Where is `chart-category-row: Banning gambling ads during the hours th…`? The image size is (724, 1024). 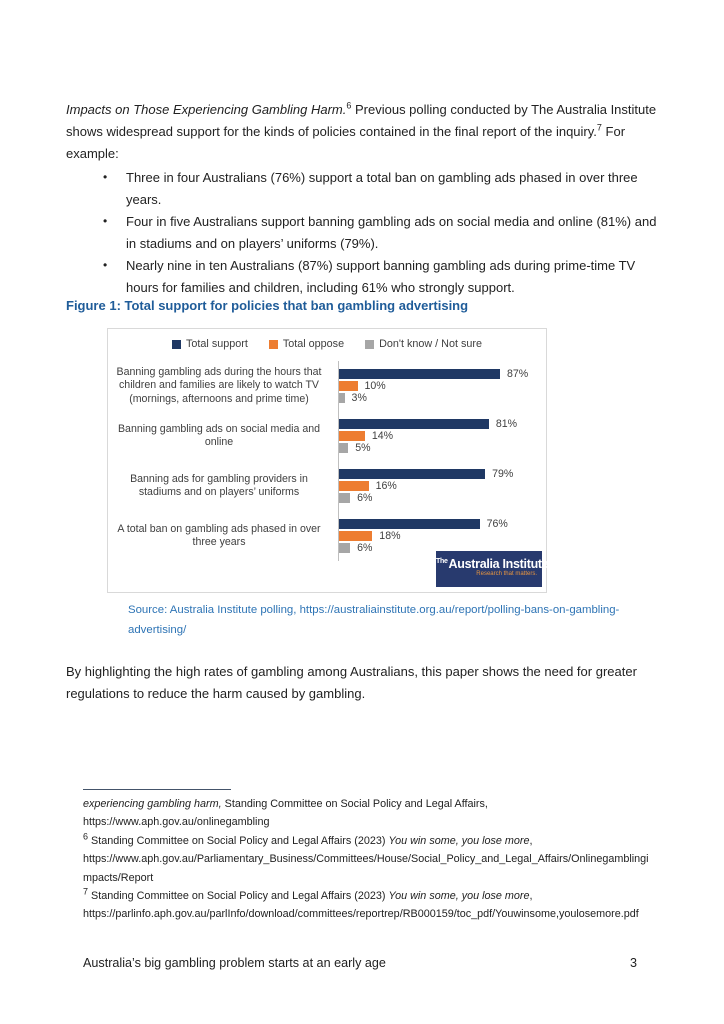
chart-category-row: Banning gambling ads during the hours th… is located at coordinates (327, 386).